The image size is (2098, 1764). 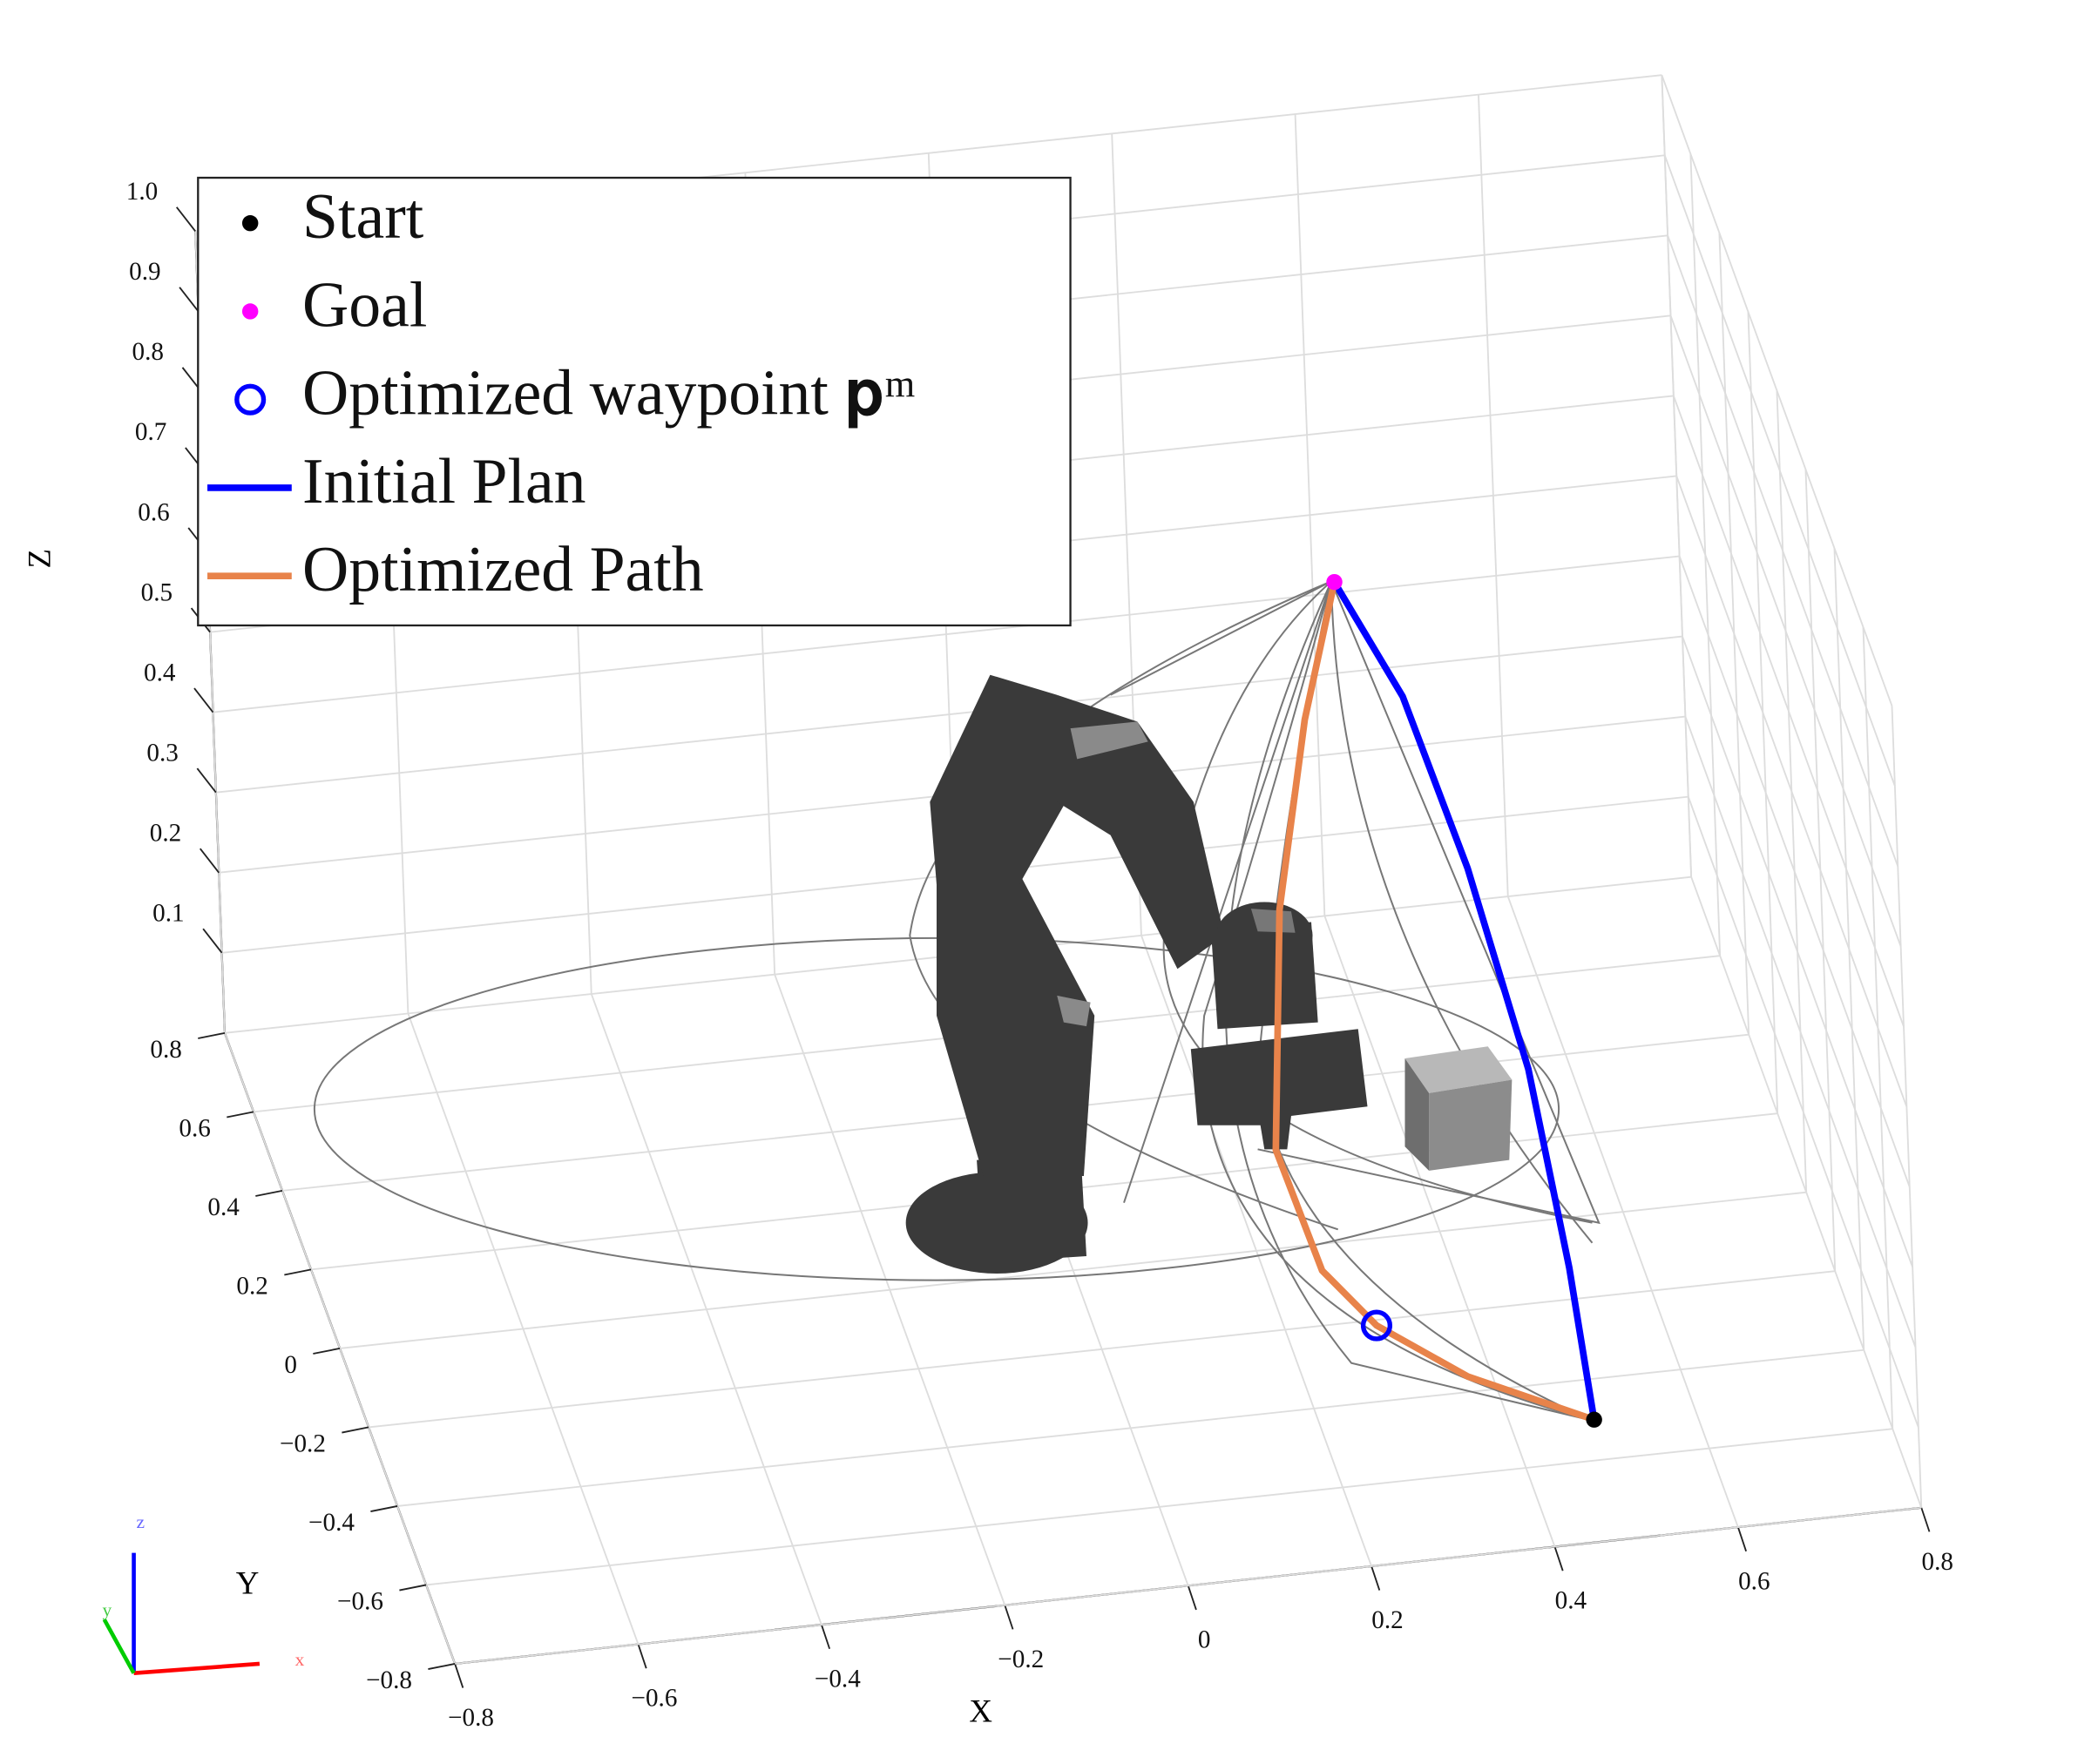 What do you see at coordinates (150, 432) in the screenshot?
I see `z-tick-label: 0.7` at bounding box center [150, 432].